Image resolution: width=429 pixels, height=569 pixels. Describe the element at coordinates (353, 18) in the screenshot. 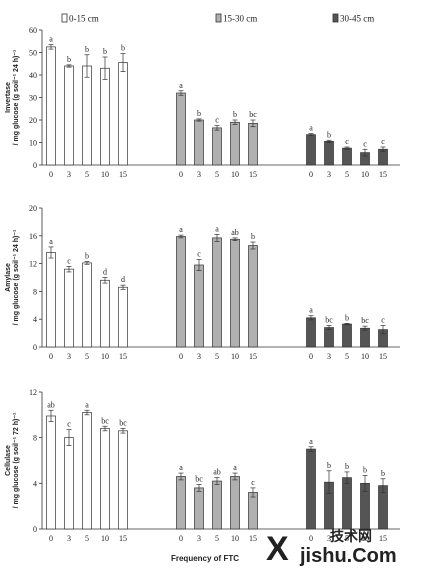

I see `legend-entry: 30-45 cm` at that location.